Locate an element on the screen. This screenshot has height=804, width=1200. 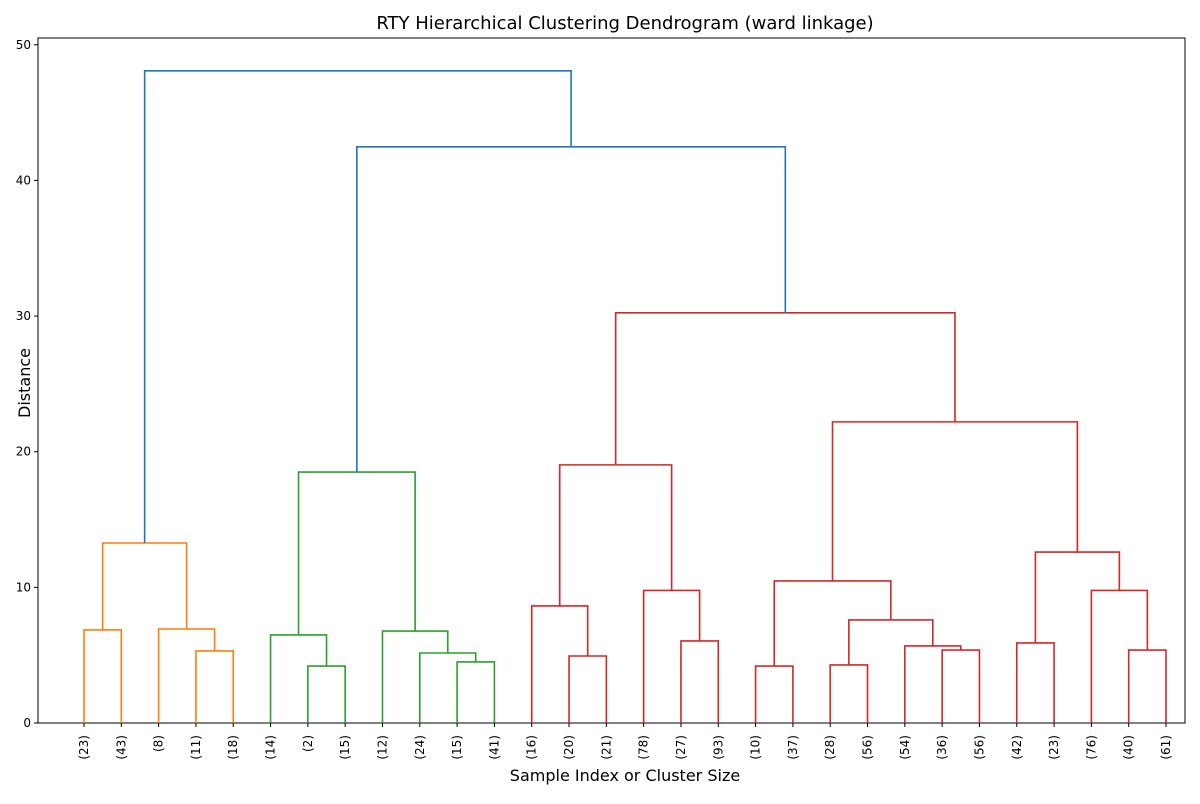
y-tick-label: 40 is located at coordinates (23, 180).